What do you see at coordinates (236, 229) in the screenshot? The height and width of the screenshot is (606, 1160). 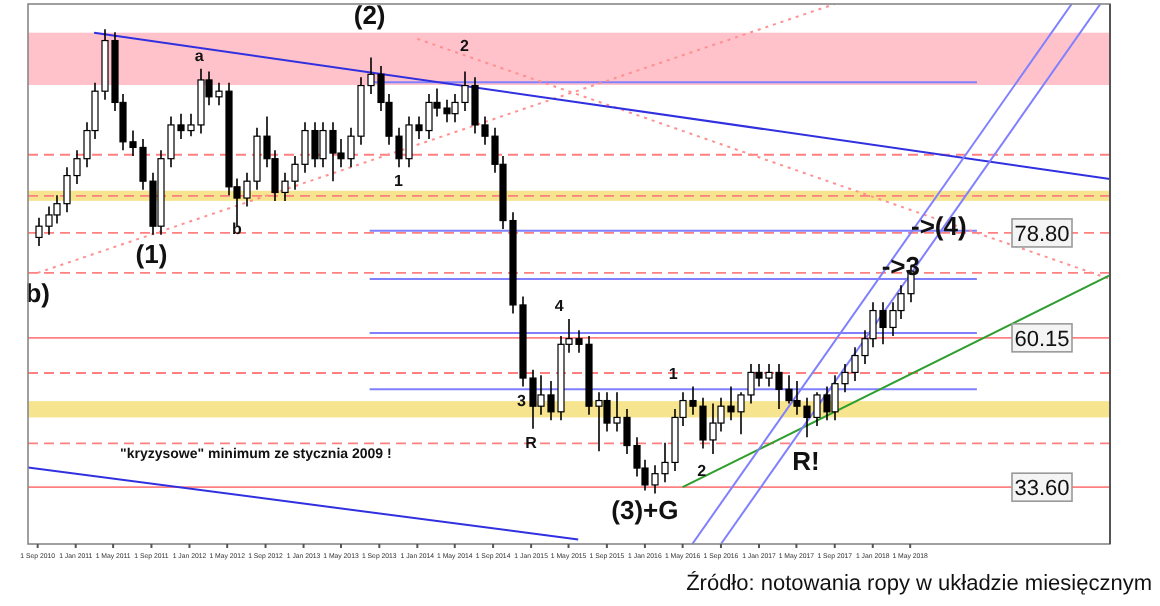 I see `annotation: b` at bounding box center [236, 229].